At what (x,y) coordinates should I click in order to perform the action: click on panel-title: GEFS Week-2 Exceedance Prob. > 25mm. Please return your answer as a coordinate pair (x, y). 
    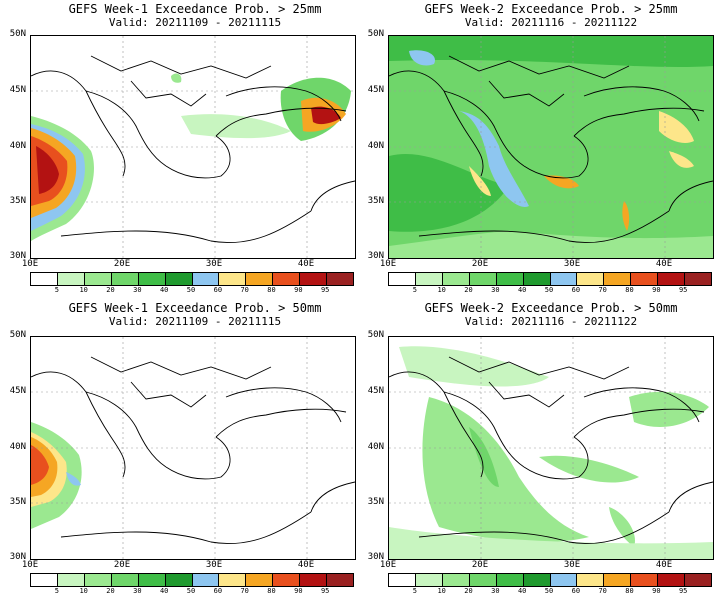
    Looking at the image, I should click on (551, 9).